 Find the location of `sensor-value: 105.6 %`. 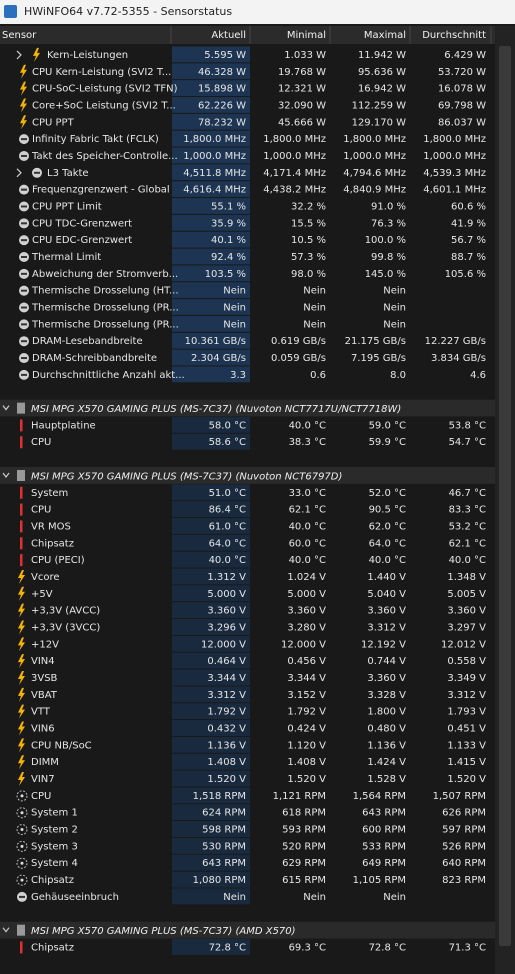

sensor-value: 105.6 % is located at coordinates (465, 274).